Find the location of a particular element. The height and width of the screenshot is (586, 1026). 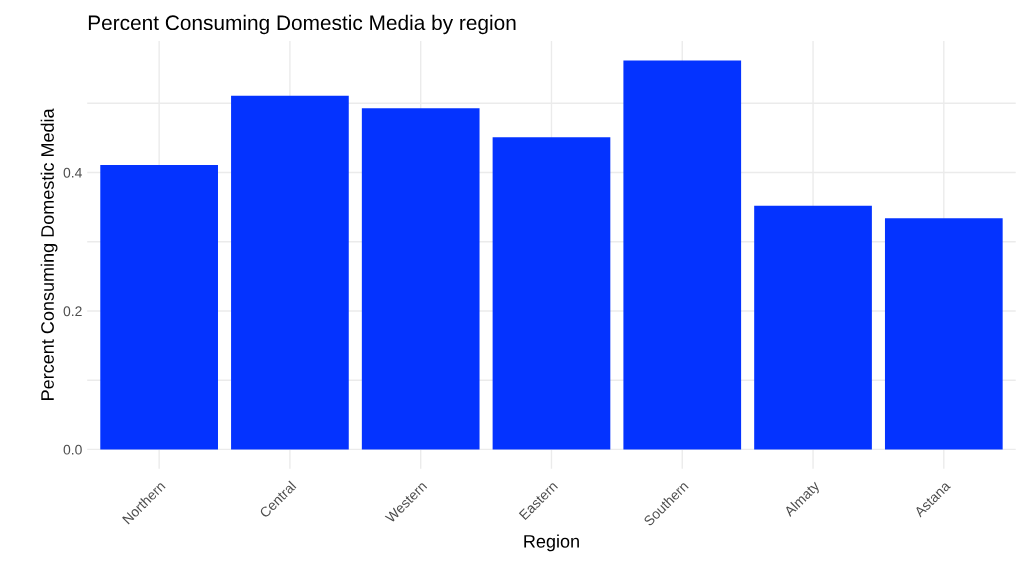

y-tick-label: 0.0 is located at coordinates (72, 449).